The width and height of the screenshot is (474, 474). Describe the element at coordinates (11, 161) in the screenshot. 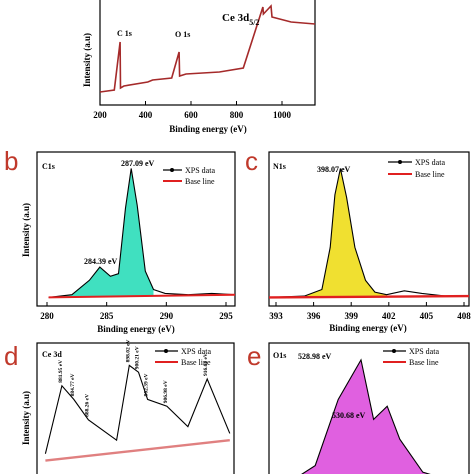

I see `panel-b-letter: b` at that location.